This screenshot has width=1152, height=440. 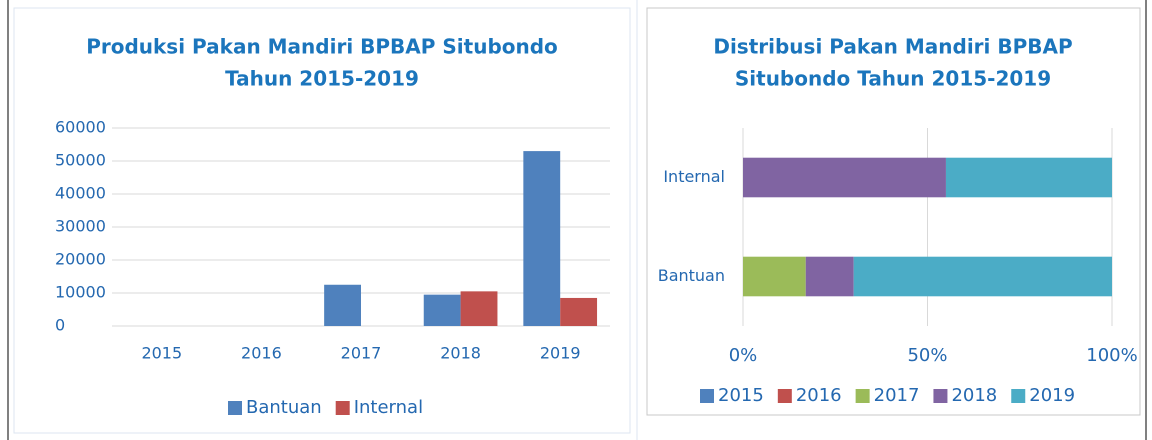 What do you see at coordinates (1052, 395) in the screenshot?
I see `legend-label: 2019` at bounding box center [1052, 395].